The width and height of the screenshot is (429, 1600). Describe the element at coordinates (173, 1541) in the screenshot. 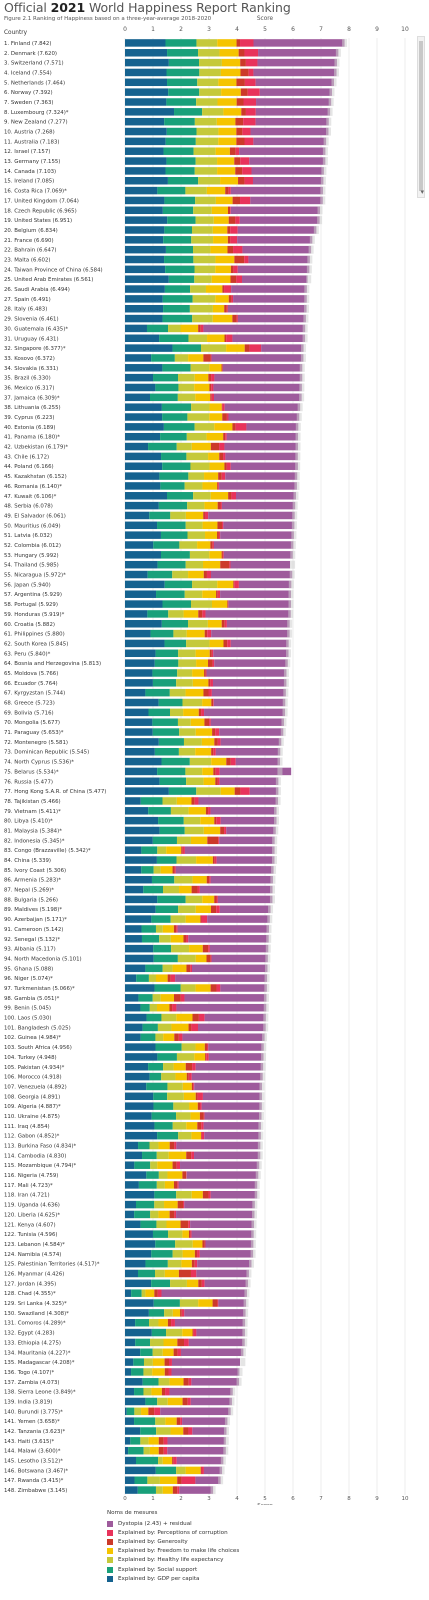

I see `legend-item-generosity: Explained by: Generosity` at that location.